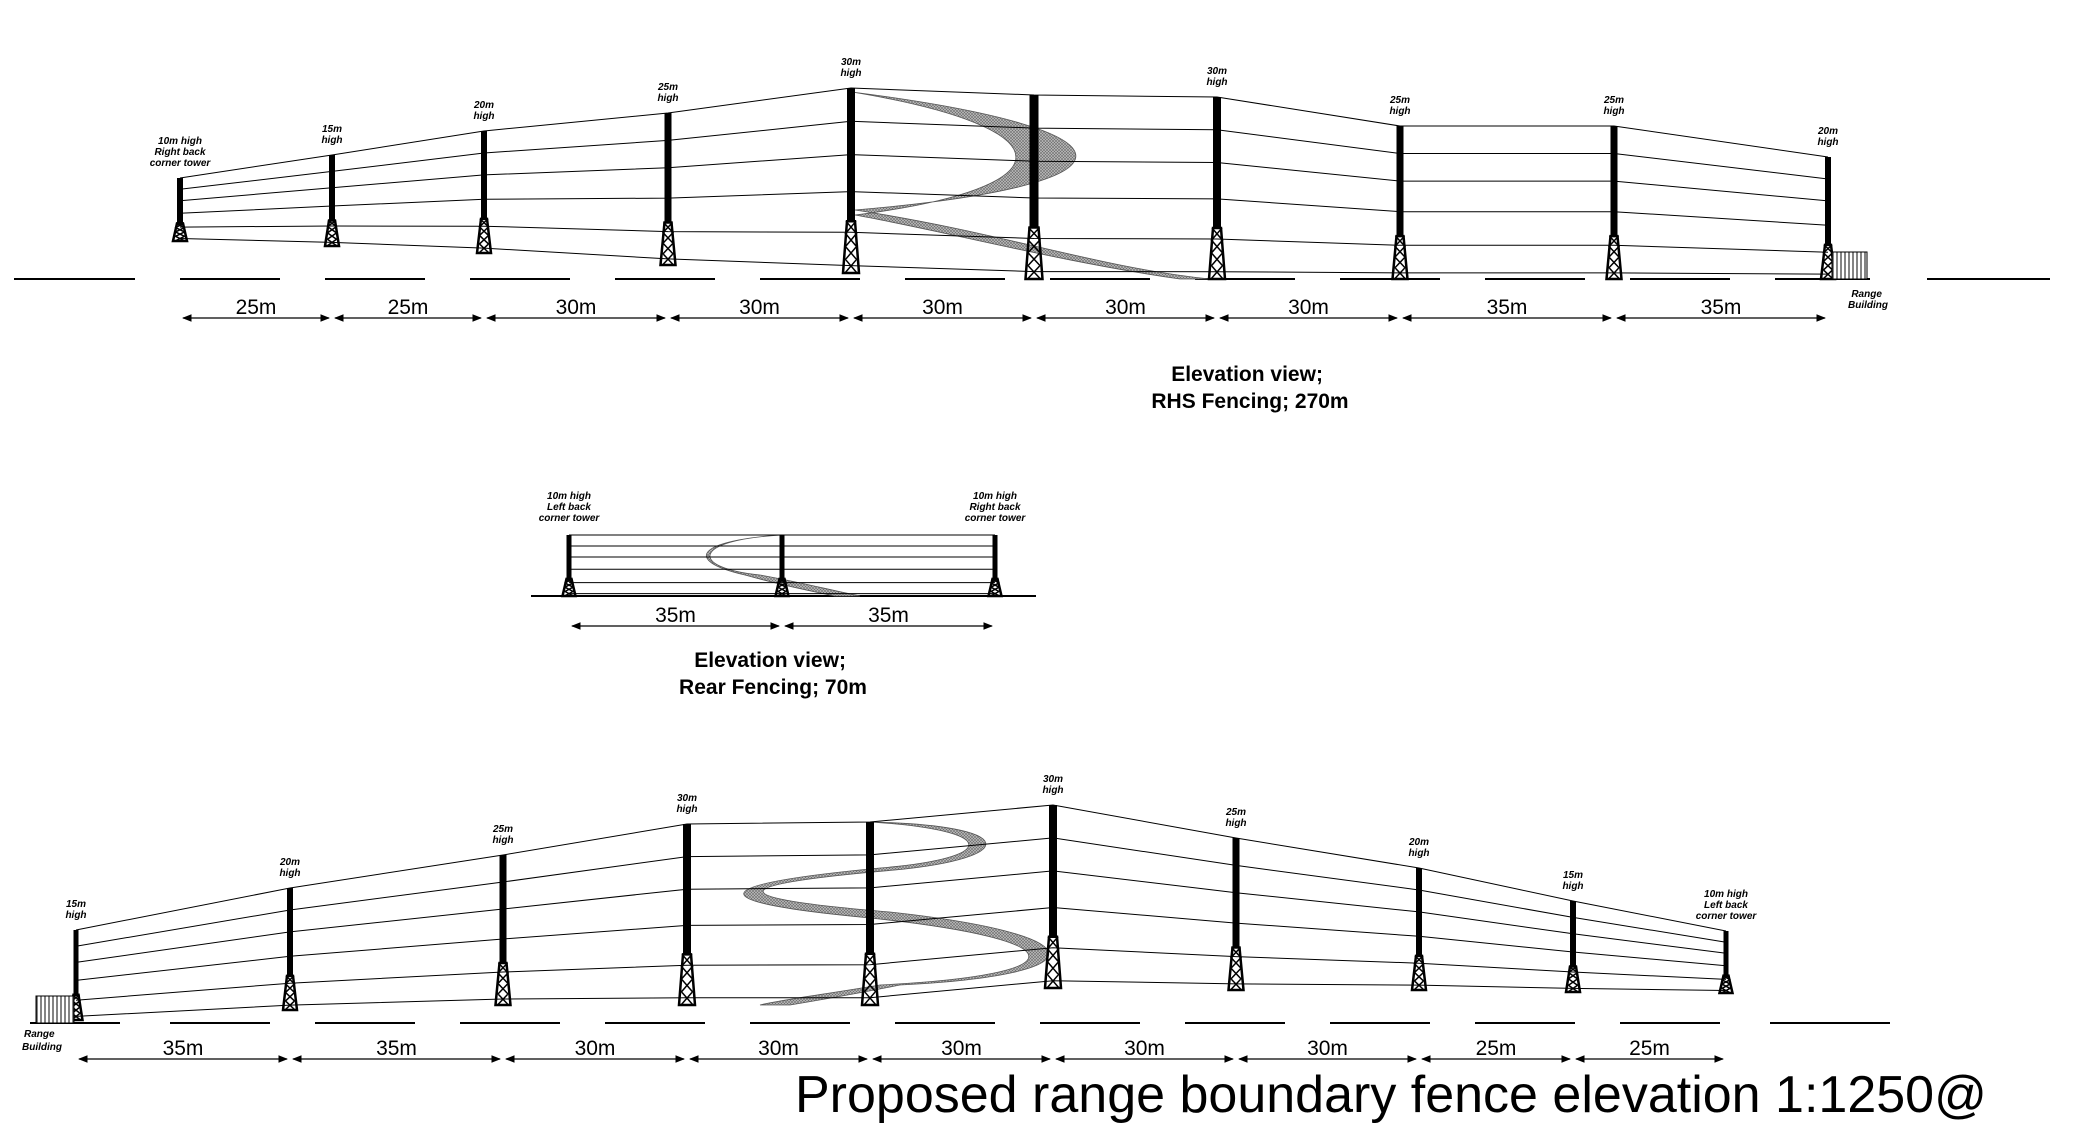  Describe the element at coordinates (484, 111) in the screenshot. I see `rhs-tower-label-2: 20m high` at that location.